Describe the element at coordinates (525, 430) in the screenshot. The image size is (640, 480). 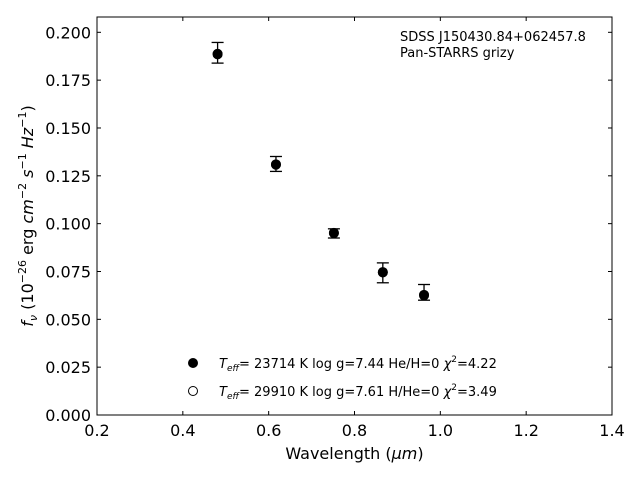
I see `x-tick-label: 1.2` at that location.